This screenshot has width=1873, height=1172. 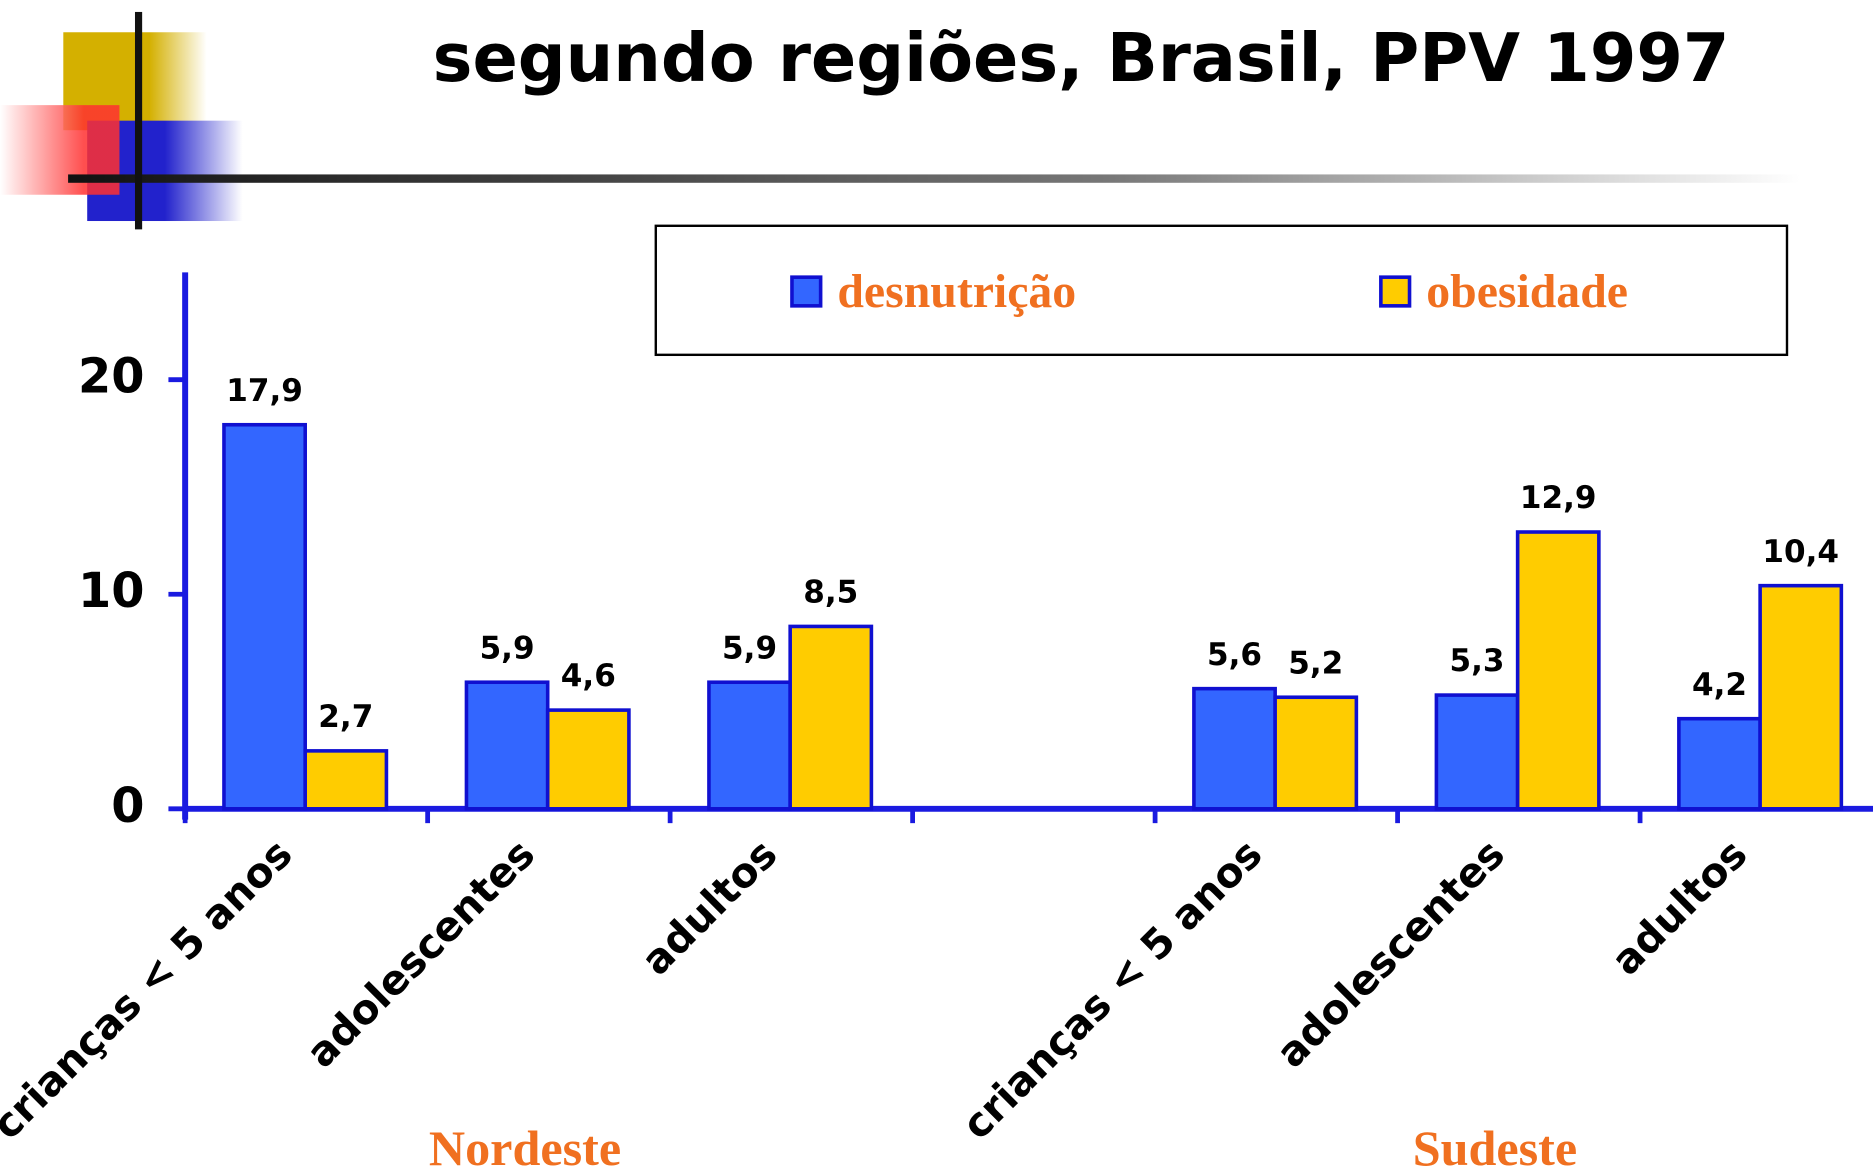 What do you see at coordinates (1315, 663) in the screenshot?
I see `value-label: 5,2` at bounding box center [1315, 663].